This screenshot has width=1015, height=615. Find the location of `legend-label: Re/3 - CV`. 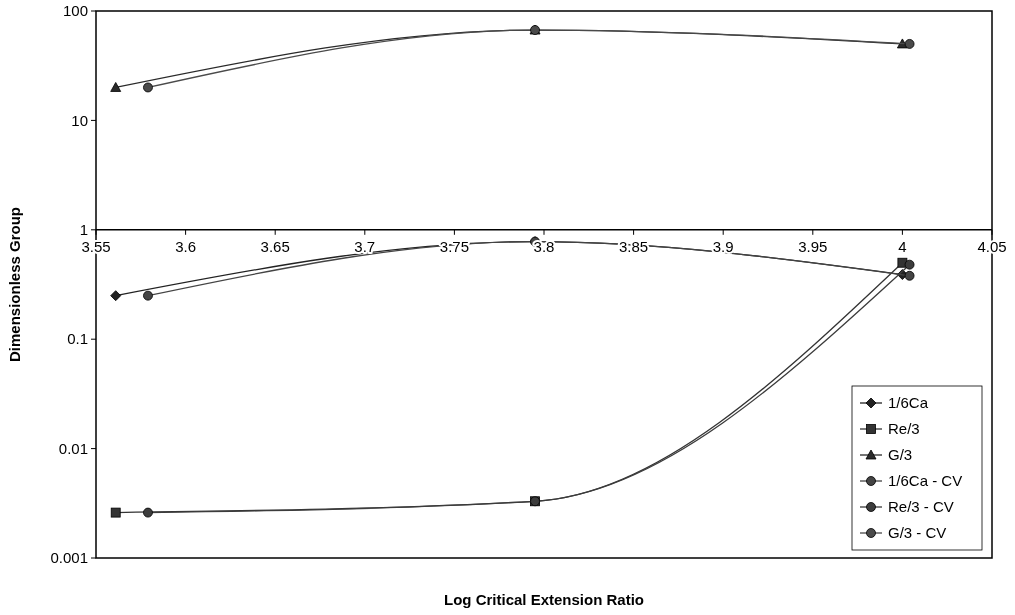

legend-label: Re/3 - CV is located at coordinates (921, 507).